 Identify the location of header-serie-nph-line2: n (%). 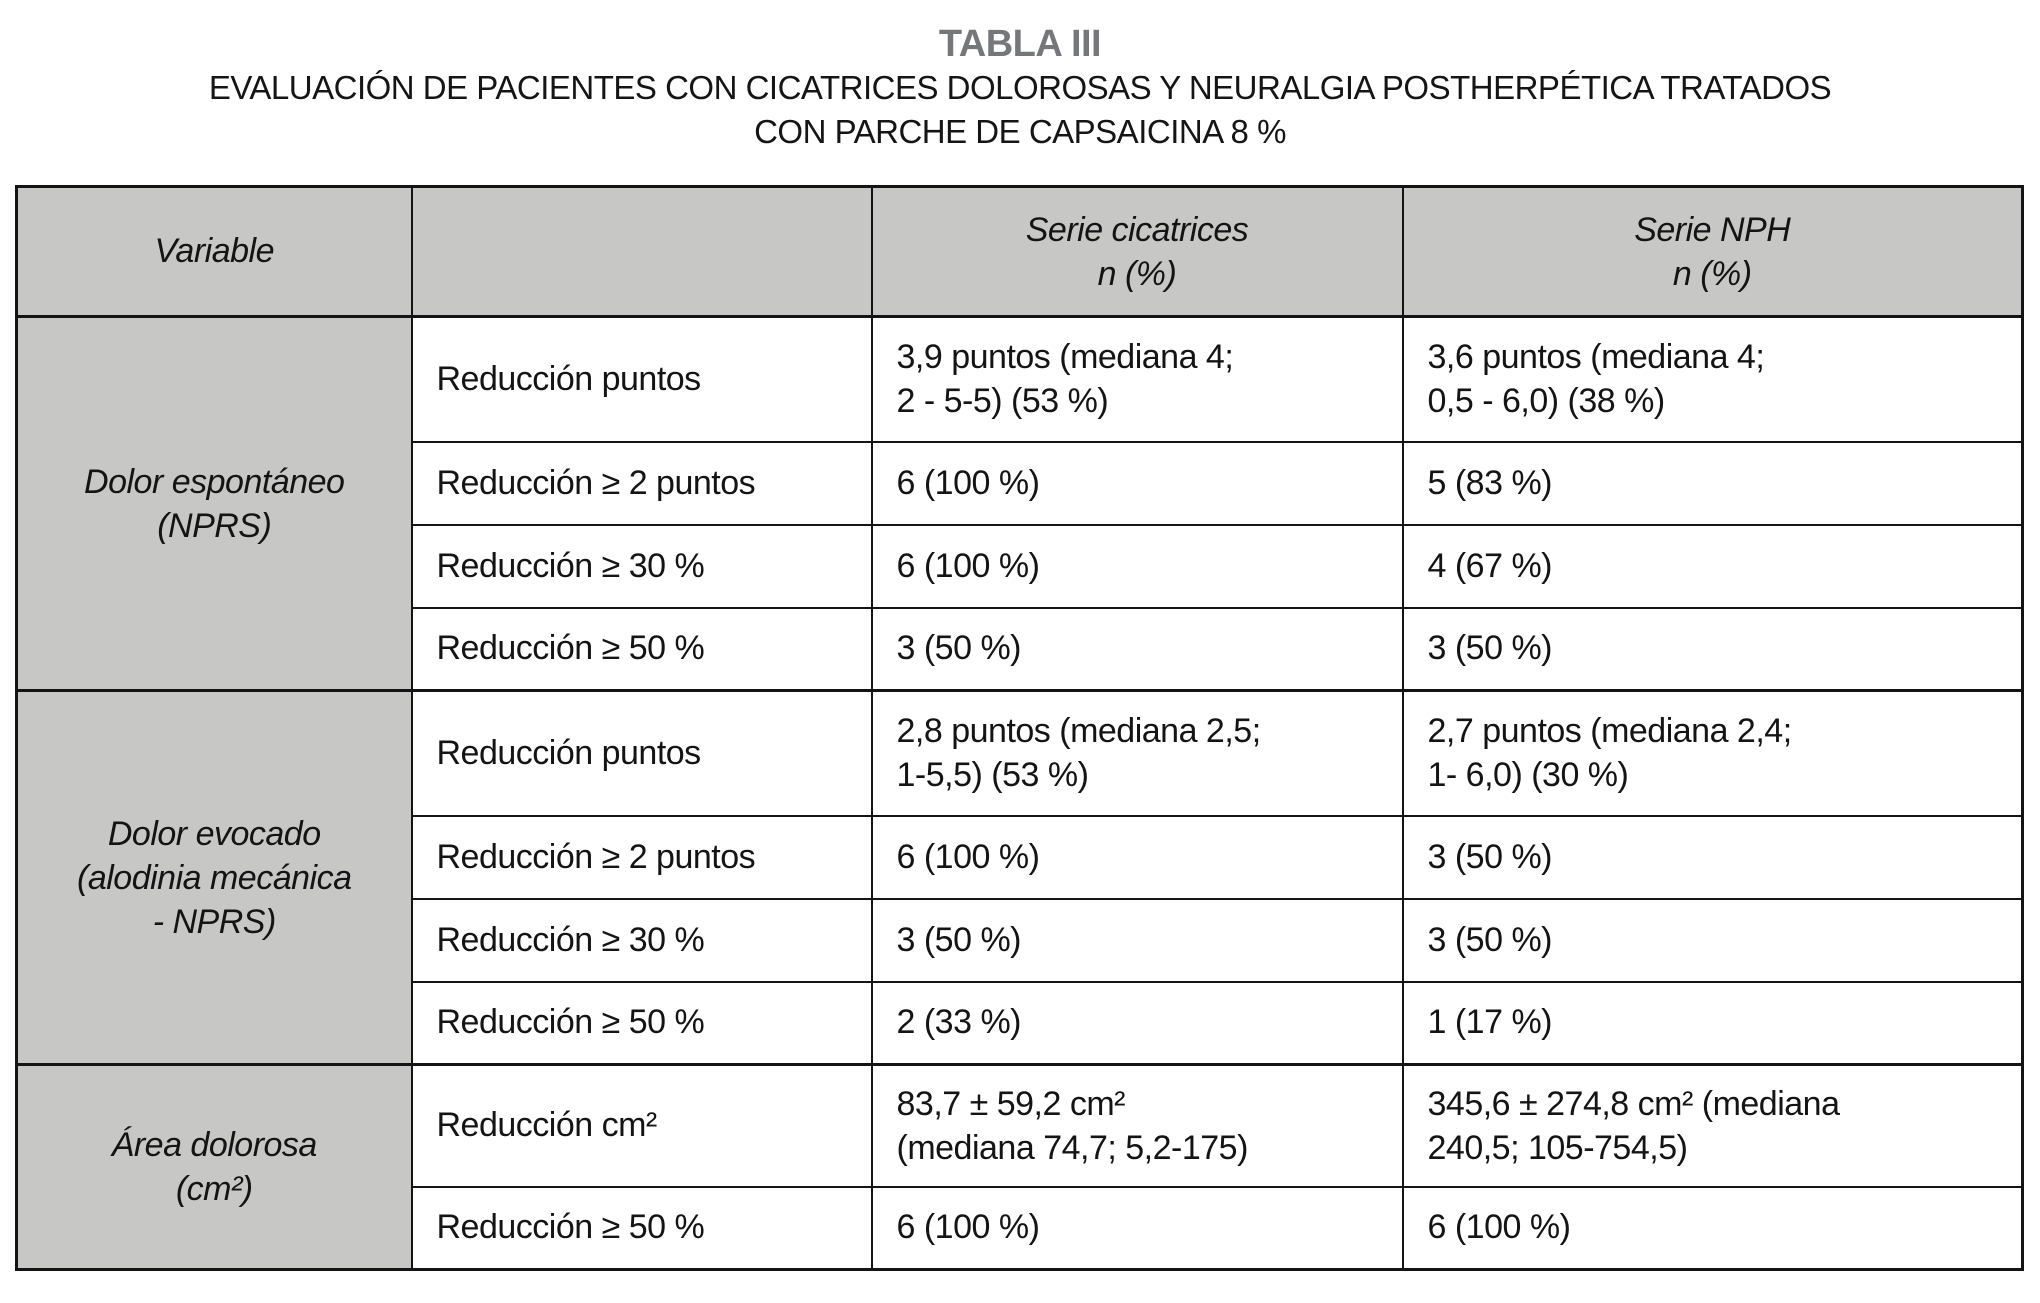
(1712, 273).